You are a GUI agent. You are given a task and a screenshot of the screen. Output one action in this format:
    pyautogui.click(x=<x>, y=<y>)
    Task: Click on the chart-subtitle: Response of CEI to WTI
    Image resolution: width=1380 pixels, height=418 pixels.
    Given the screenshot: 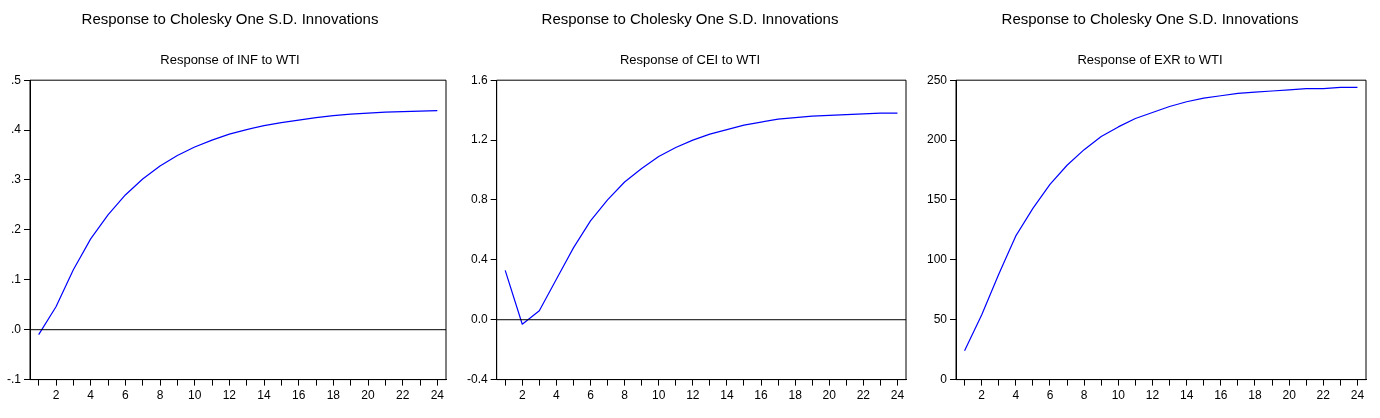 What is the action you would take?
    pyautogui.click(x=690, y=60)
    